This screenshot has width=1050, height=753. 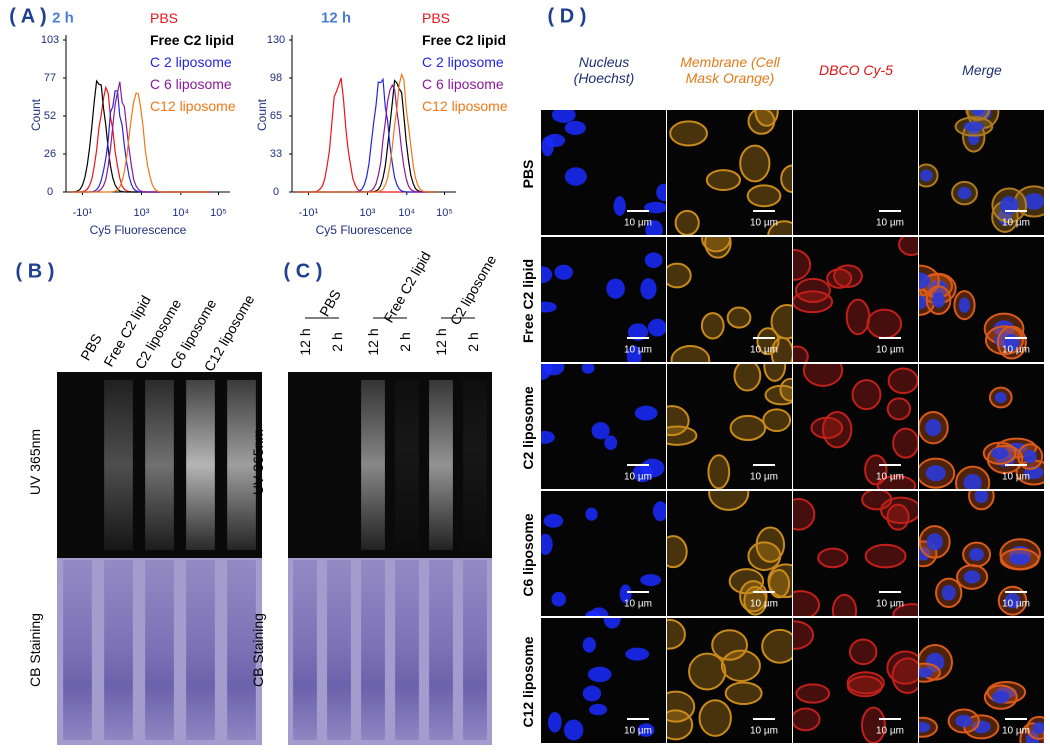 What do you see at coordinates (337, 342) in the screenshot?
I see `time-label: 2 h` at bounding box center [337, 342].